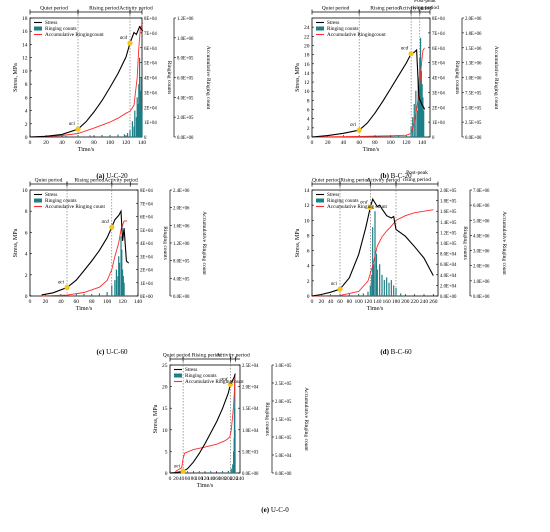 The height and width of the screenshot is (532, 550). What do you see at coordinates (92, 302) in the screenshot?
I see `x-tick-label: 80` at bounding box center [92, 302].